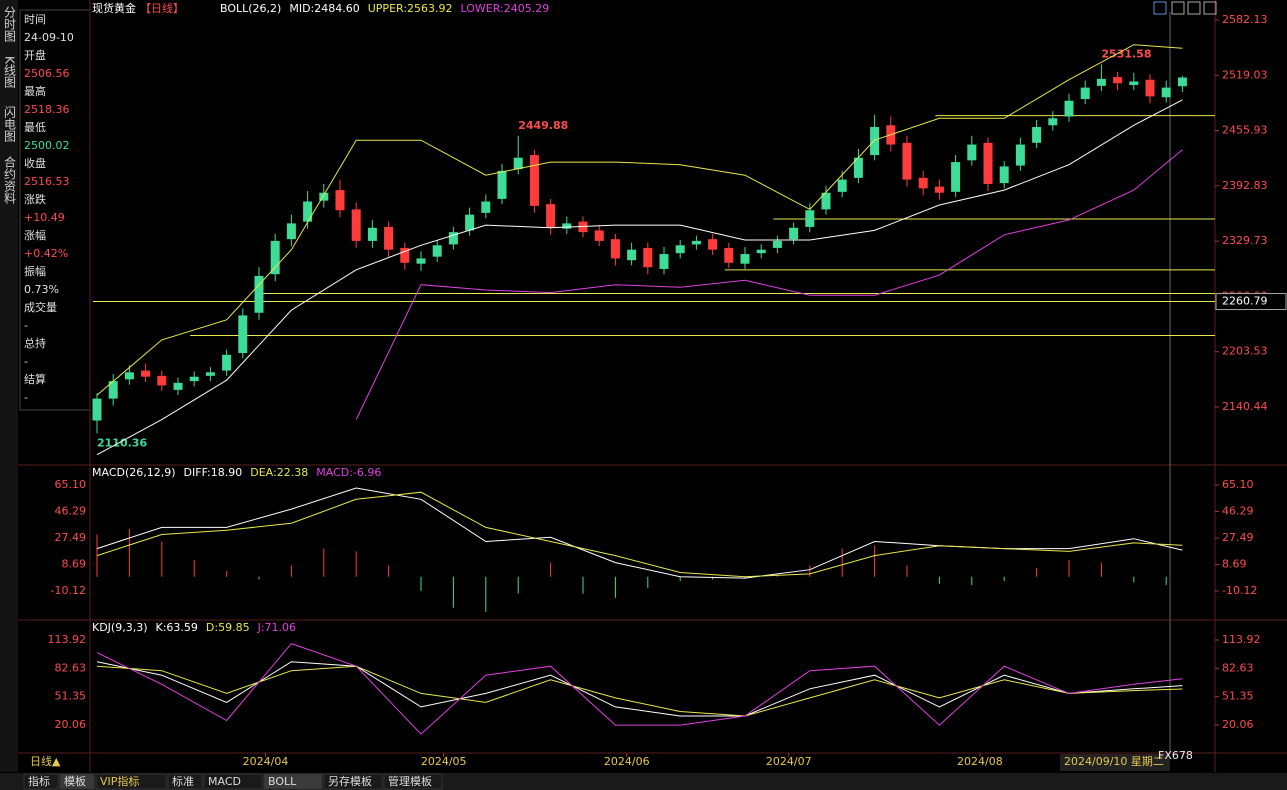 Image resolution: width=1287 pixels, height=790 pixels. I want to click on sidebar-tab: K线图, so click(10, 72).